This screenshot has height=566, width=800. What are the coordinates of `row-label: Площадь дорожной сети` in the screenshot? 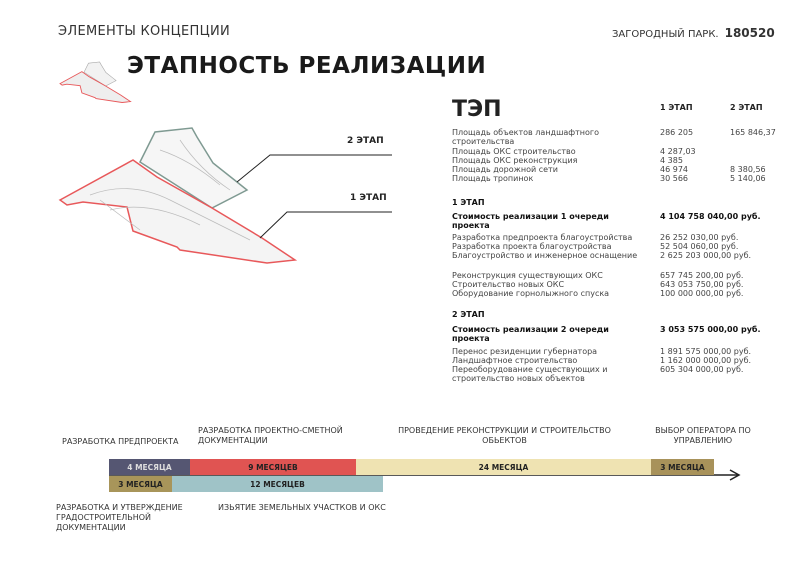 It's located at (505, 169).